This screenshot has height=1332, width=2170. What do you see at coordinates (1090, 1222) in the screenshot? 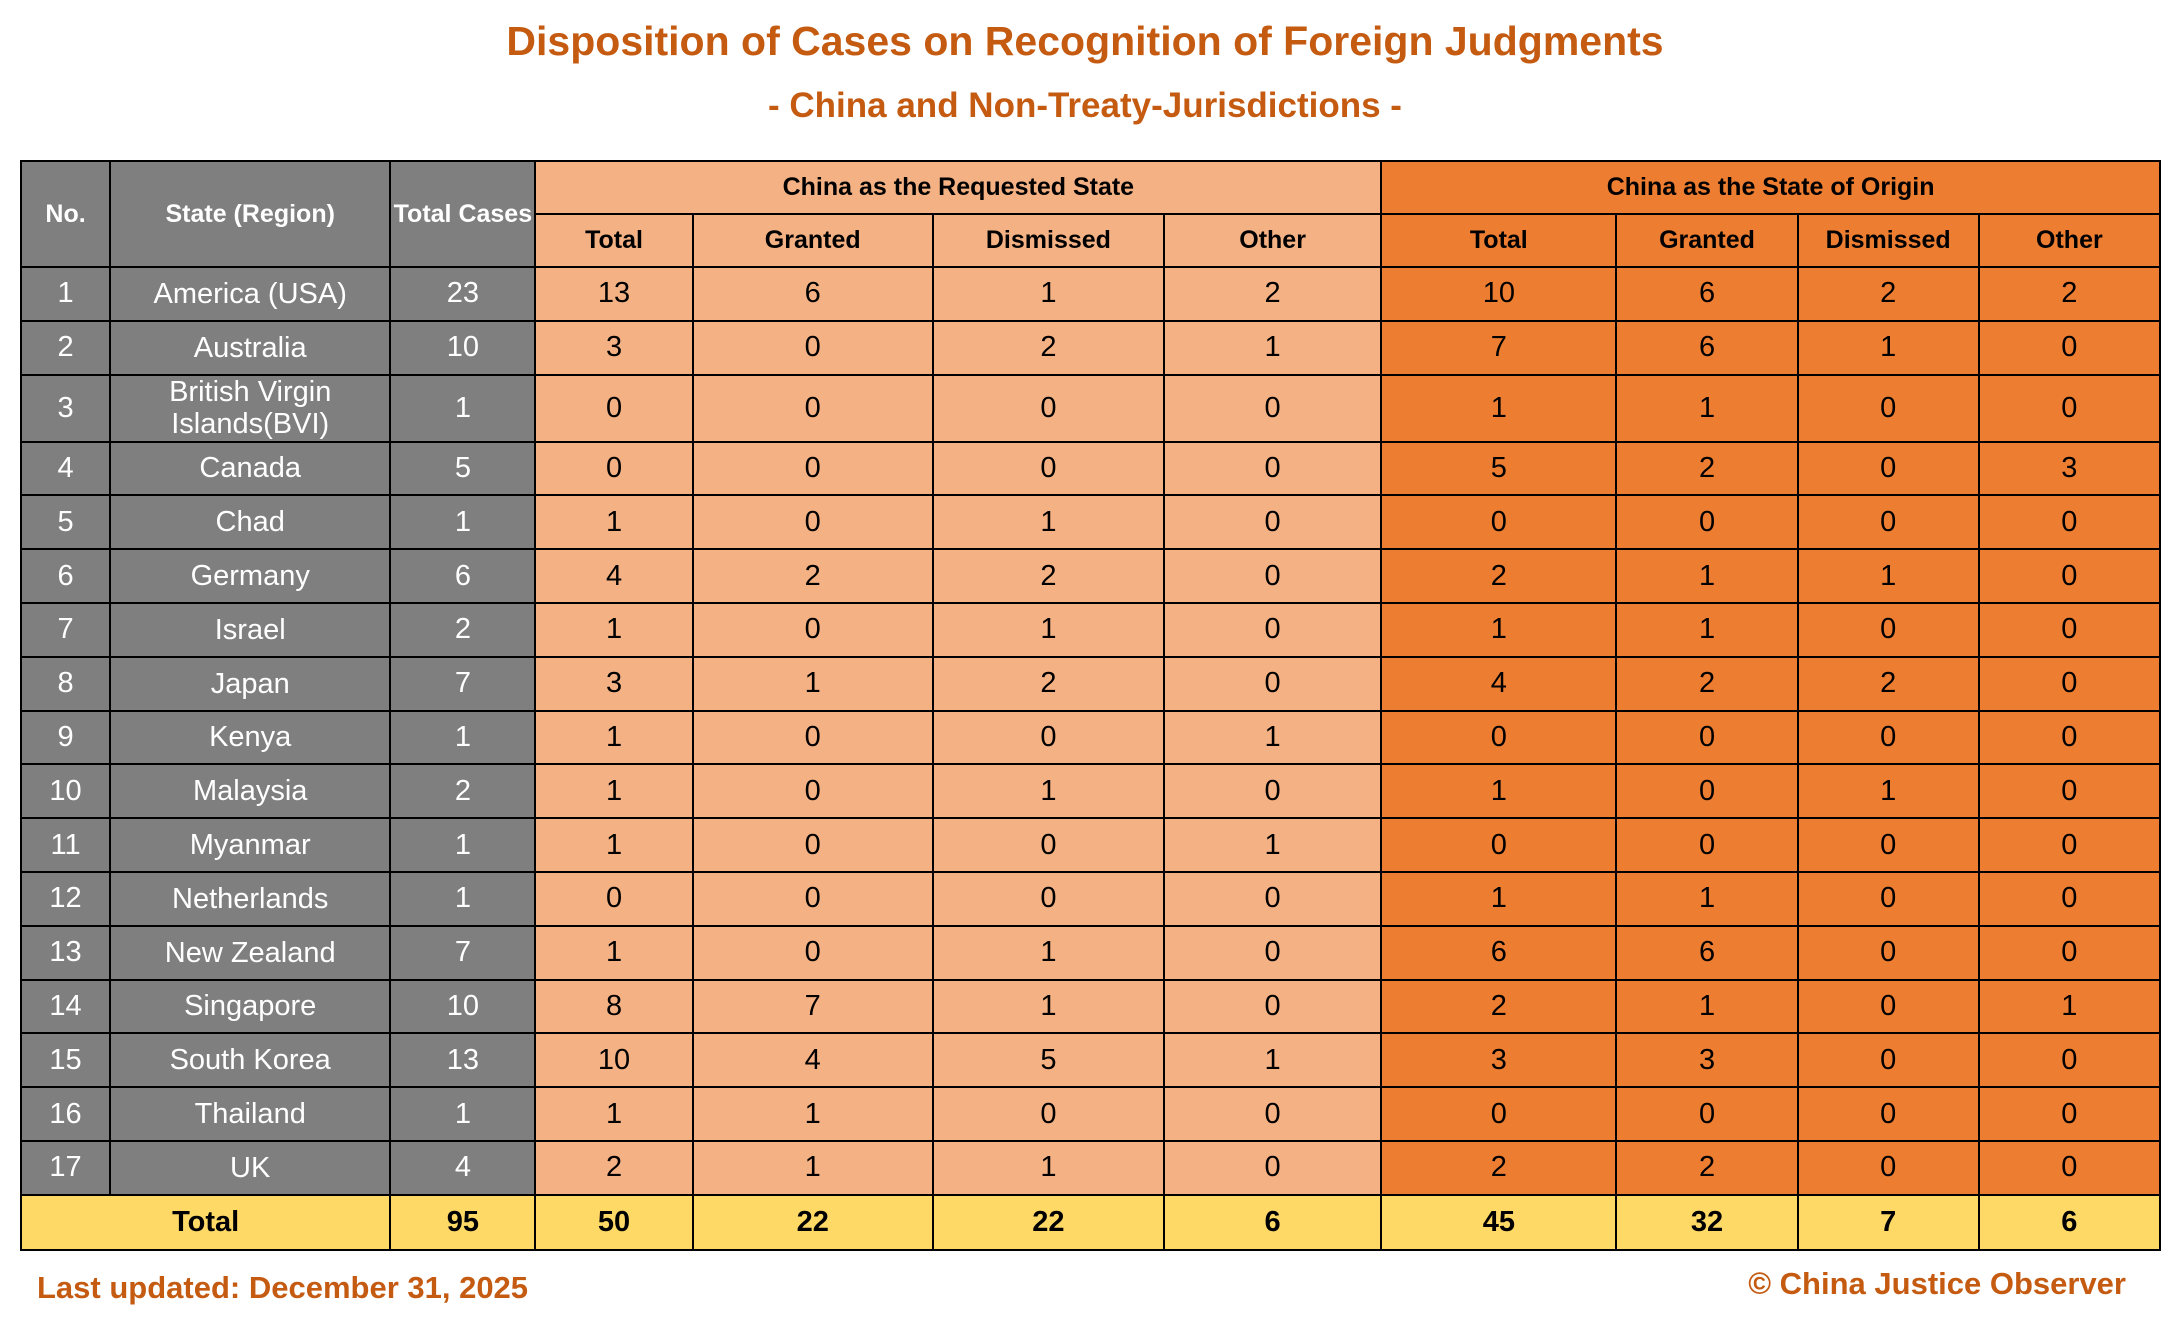
I see `total-row: Total 95 50 22 22 6 45 32 7 6` at bounding box center [1090, 1222].